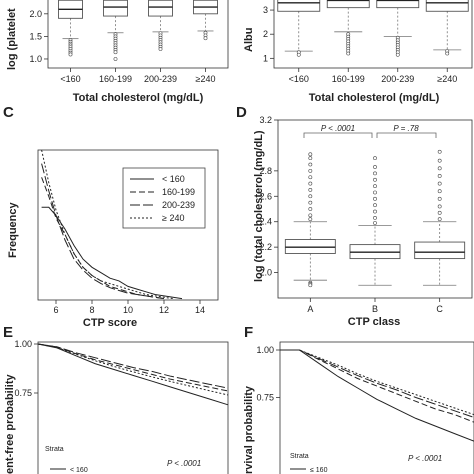 The height and width of the screenshot is (474, 474). I want to click on panel-d-pvalue-2: P = .78, so click(406, 128).